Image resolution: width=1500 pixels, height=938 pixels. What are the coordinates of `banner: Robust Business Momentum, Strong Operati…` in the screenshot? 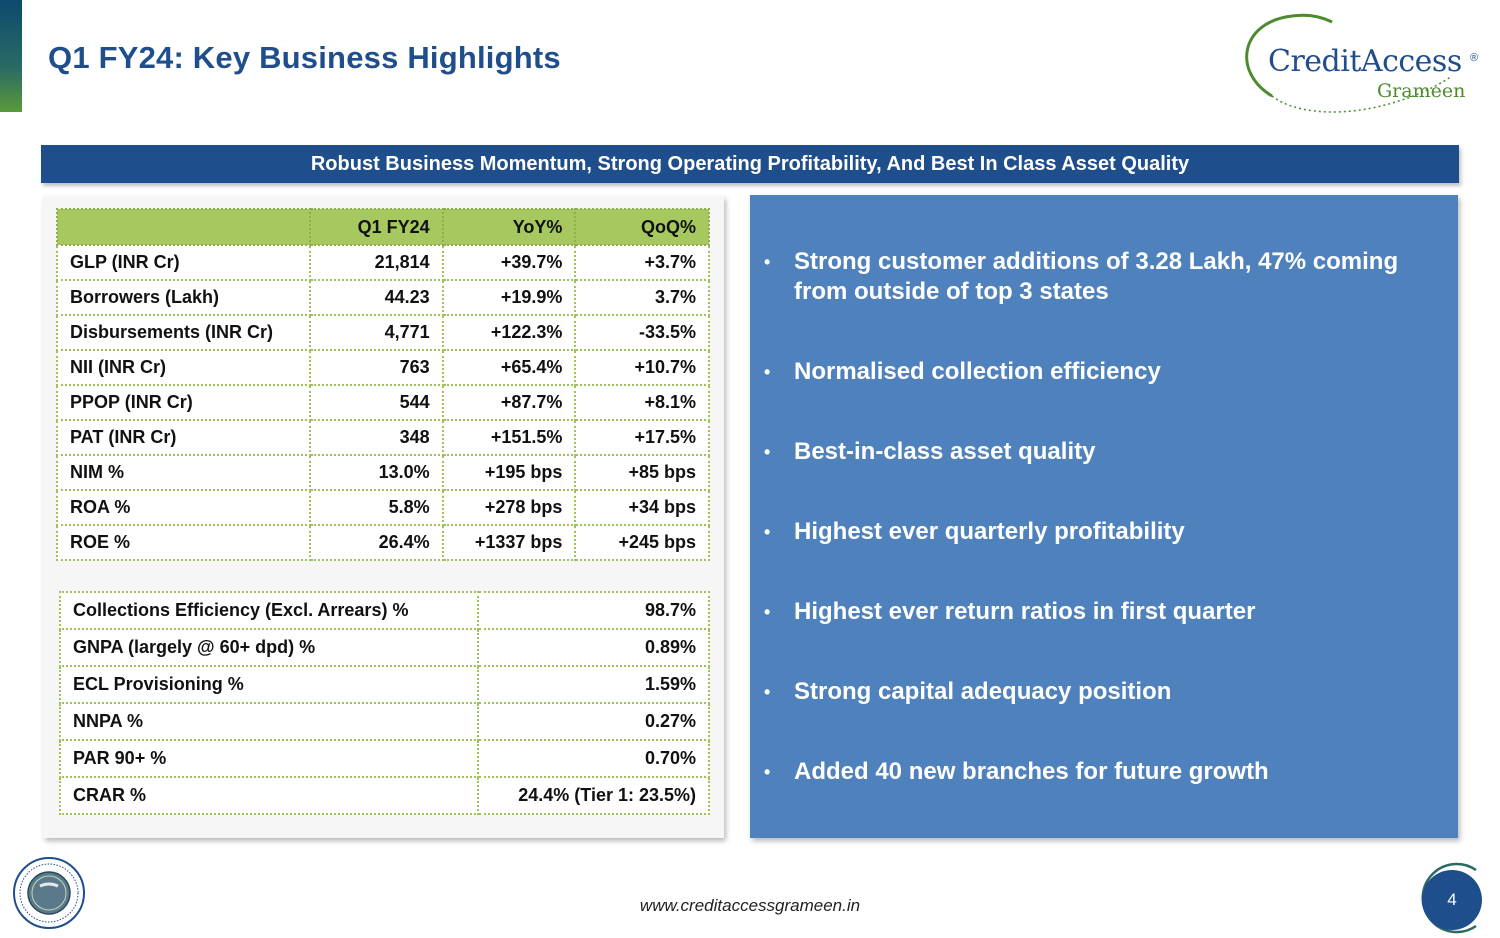 It's located at (750, 164).